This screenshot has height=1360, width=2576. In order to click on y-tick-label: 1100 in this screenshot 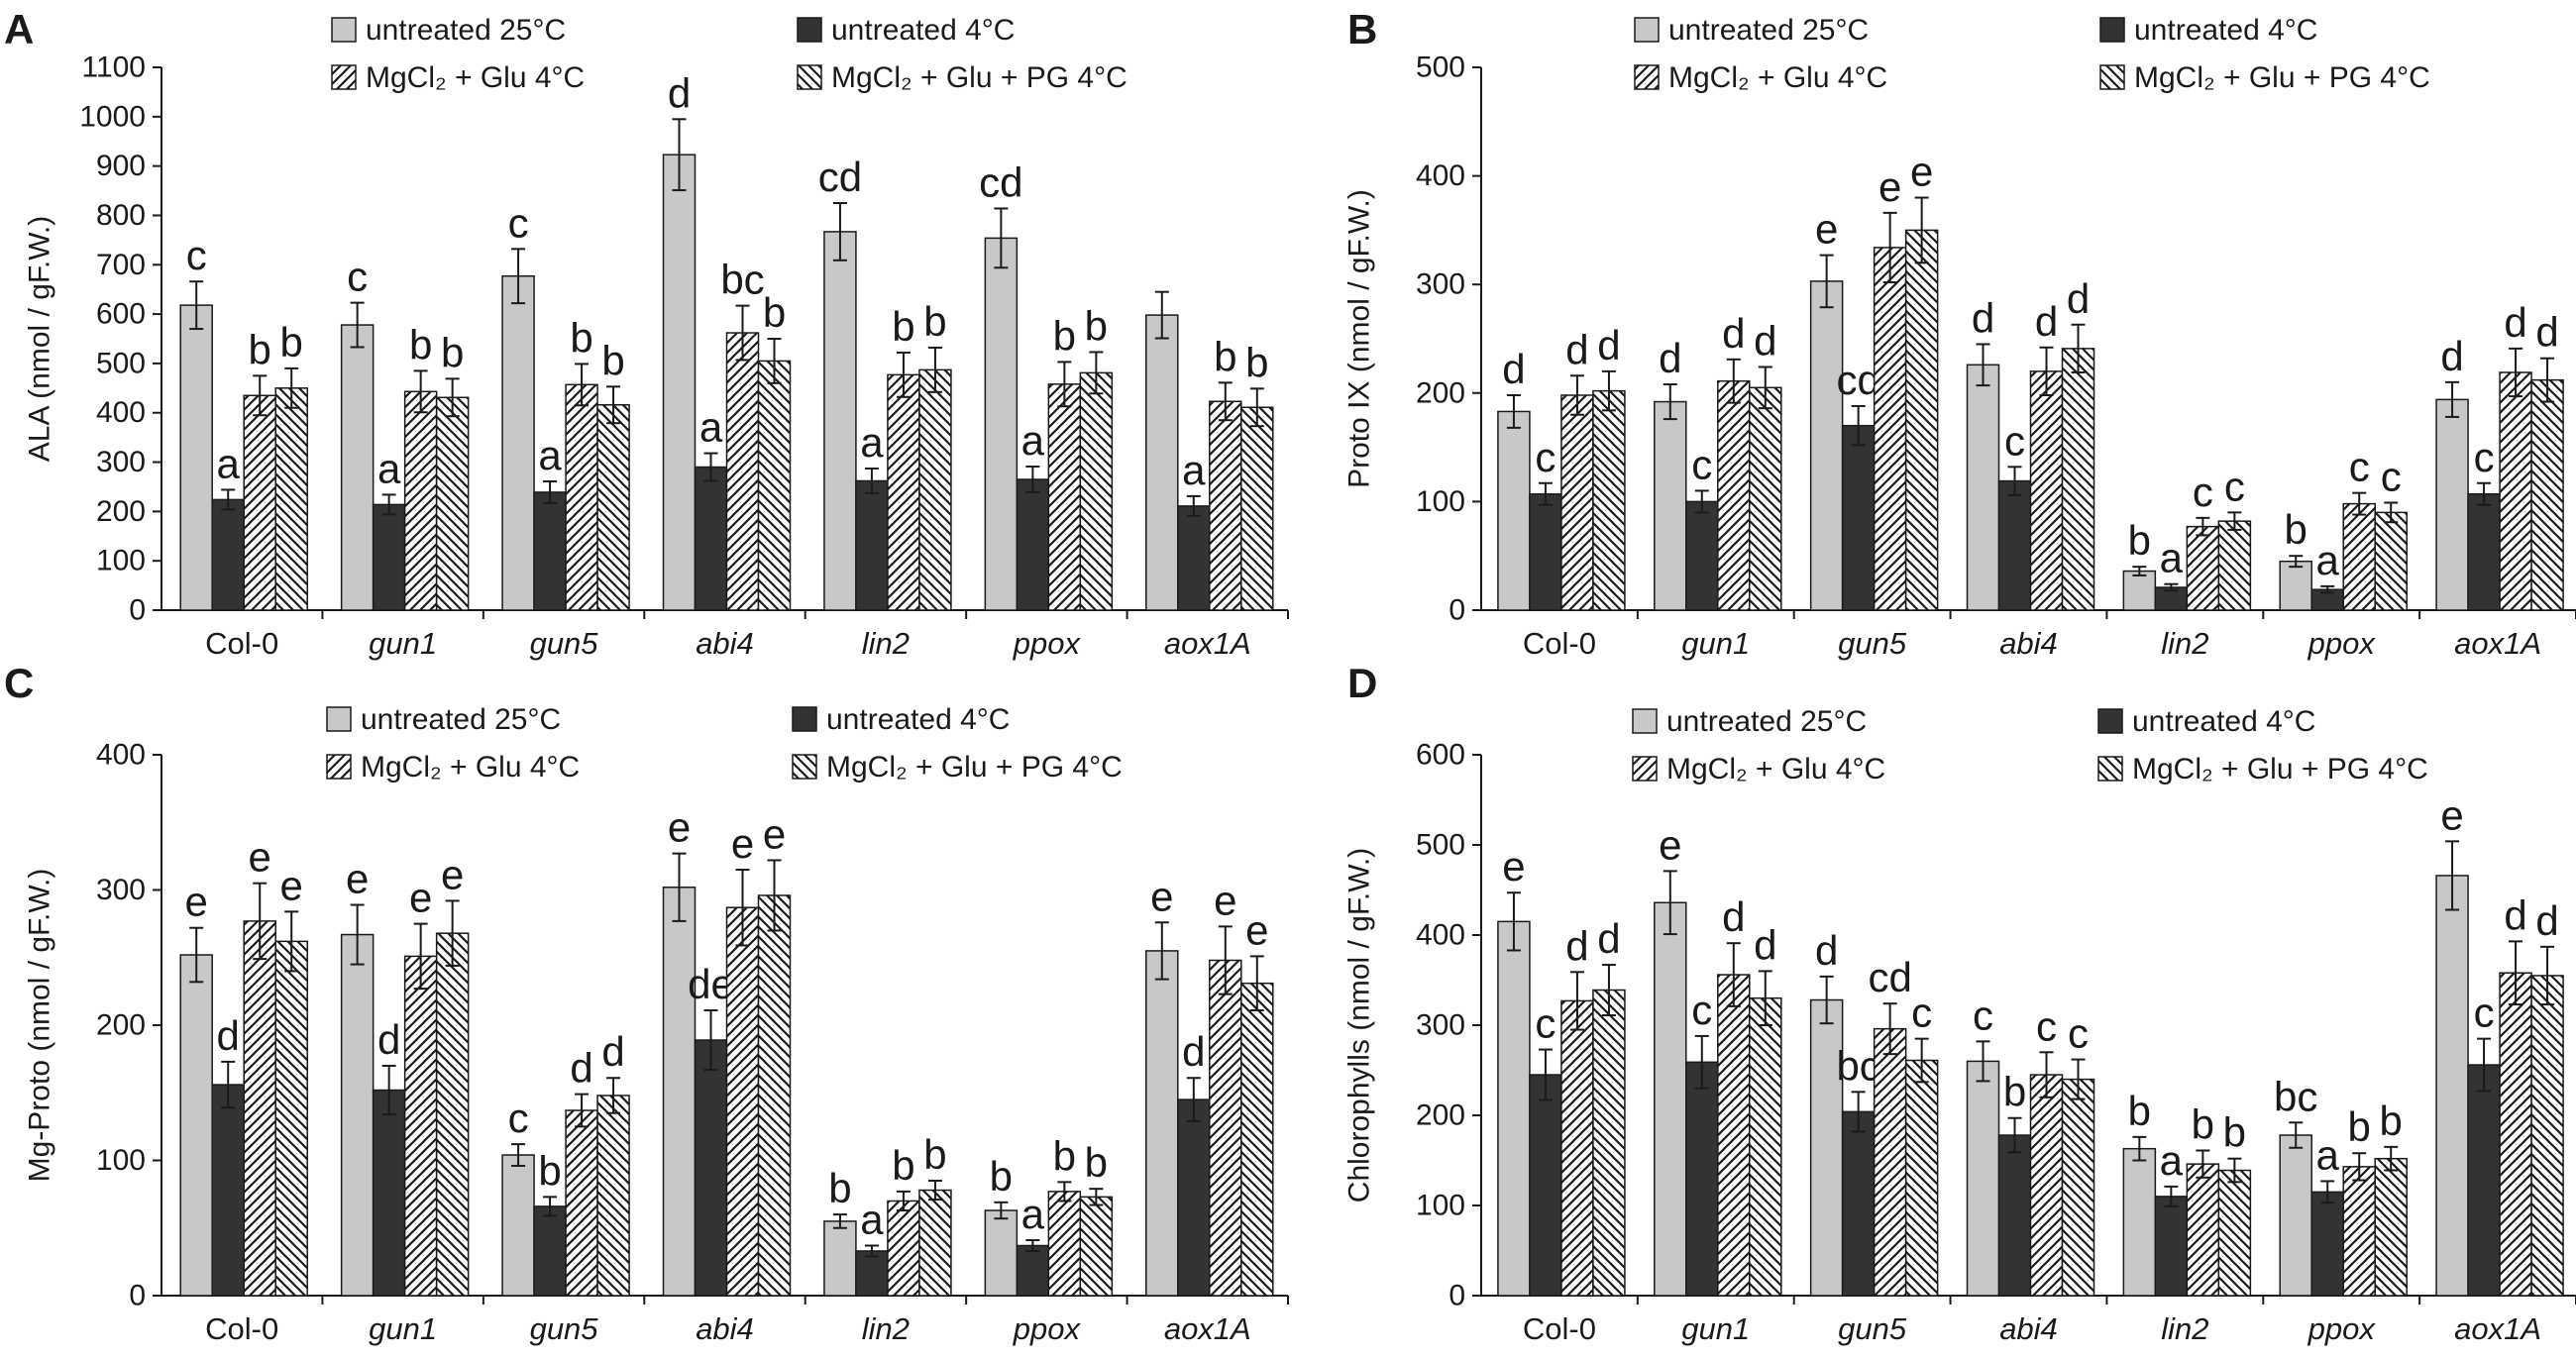, I will do `click(113, 68)`.